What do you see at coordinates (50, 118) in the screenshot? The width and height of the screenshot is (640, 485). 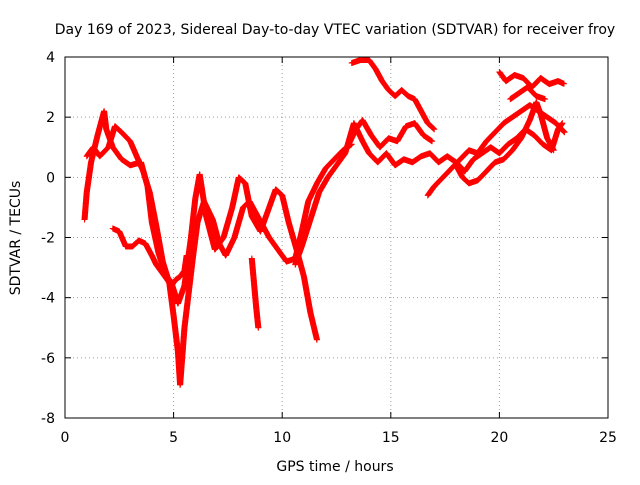 I see `y-tick-label: 2` at bounding box center [50, 118].